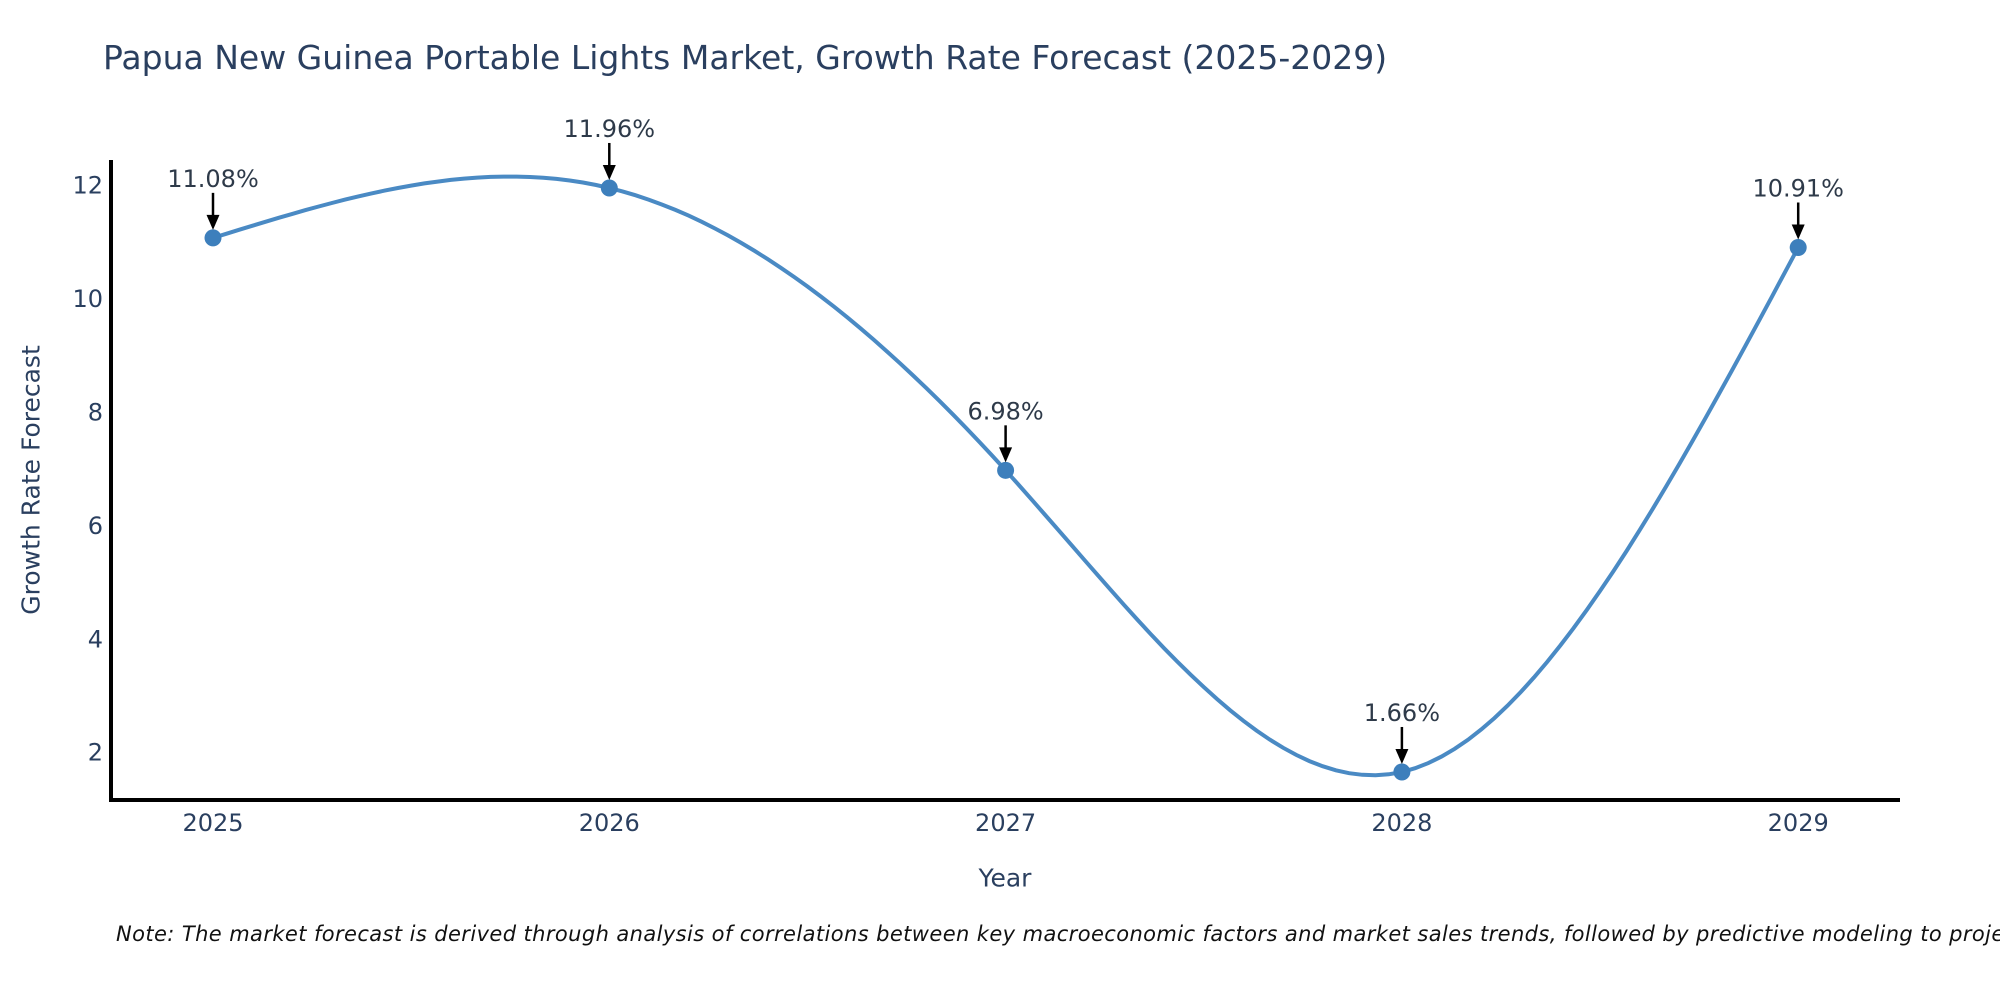  What do you see at coordinates (1005, 878) in the screenshot?
I see `x-axis-title: Year` at bounding box center [1005, 878].